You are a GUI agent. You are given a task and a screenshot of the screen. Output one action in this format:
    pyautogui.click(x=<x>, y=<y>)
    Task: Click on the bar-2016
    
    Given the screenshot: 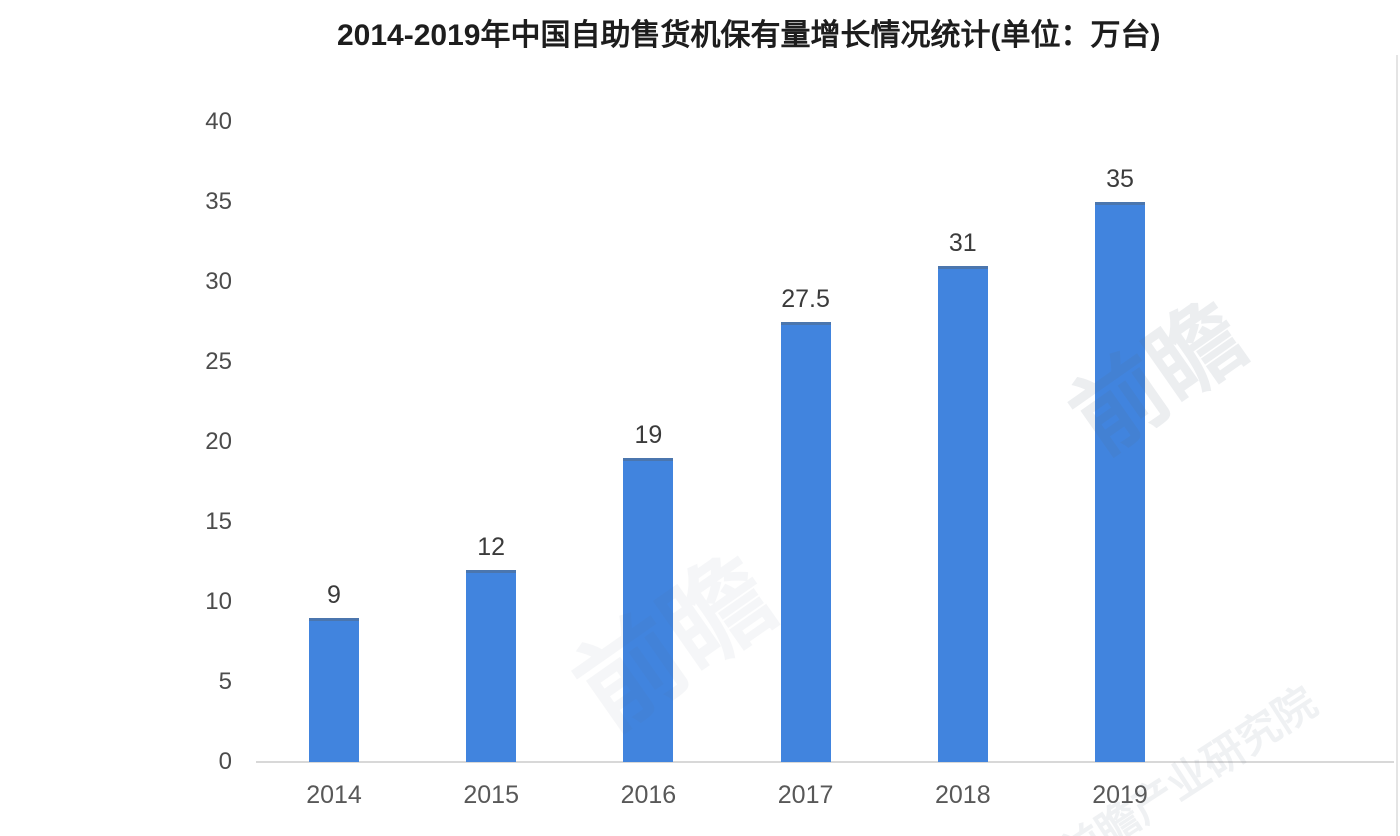 What is the action you would take?
    pyautogui.click(x=648, y=610)
    